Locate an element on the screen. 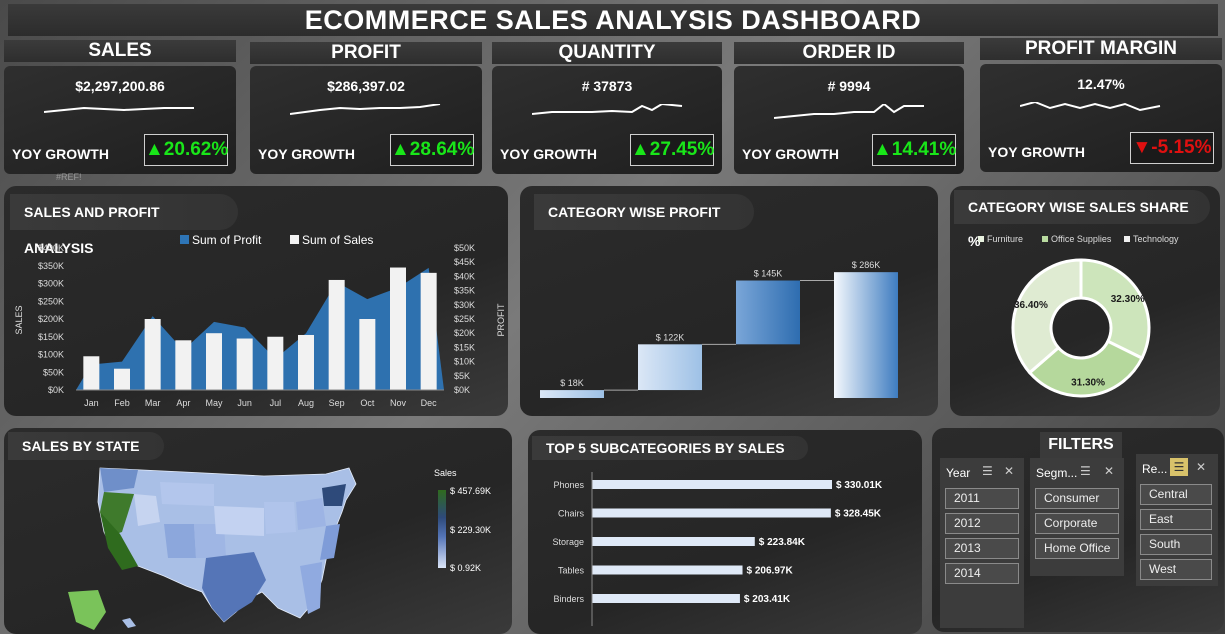 The height and width of the screenshot is (634, 1225). sales-by-state-title: SALES BY STATE is located at coordinates (86, 446).